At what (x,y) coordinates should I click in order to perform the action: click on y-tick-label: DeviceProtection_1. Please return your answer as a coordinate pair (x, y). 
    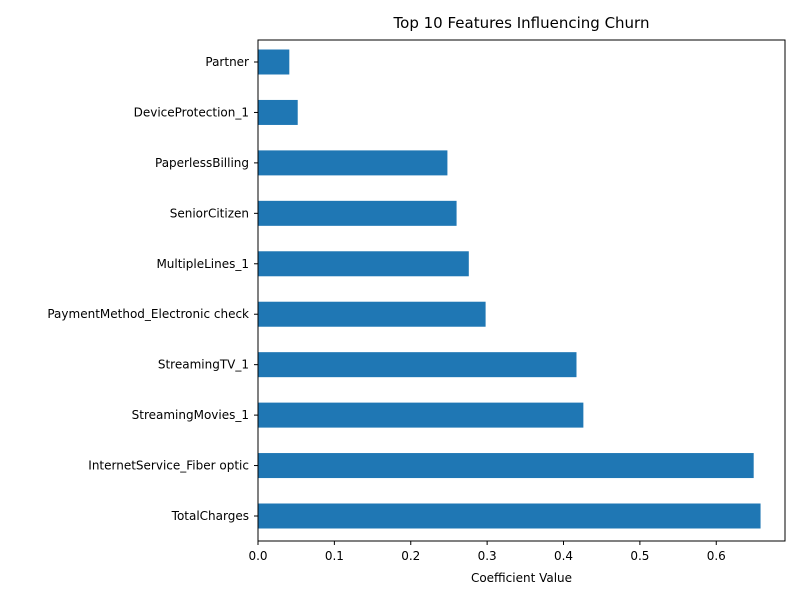
    Looking at the image, I should click on (191, 112).